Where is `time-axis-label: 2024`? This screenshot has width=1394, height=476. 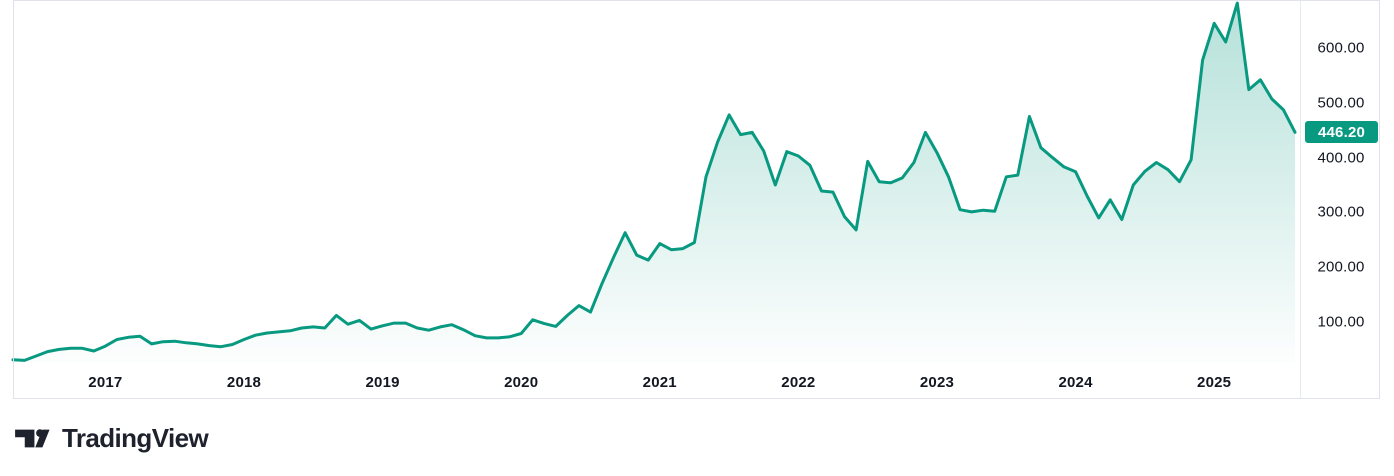
time-axis-label: 2024 is located at coordinates (1075, 382).